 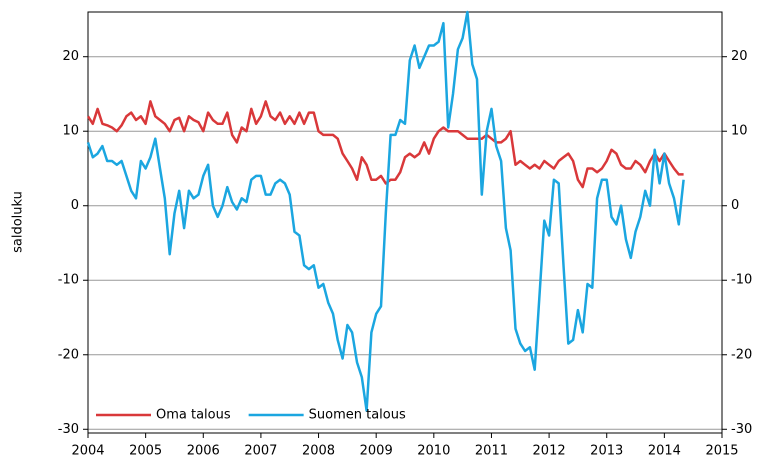 What do you see at coordinates (318, 451) in the screenshot?
I see `x-tick-label: 2008` at bounding box center [318, 451].